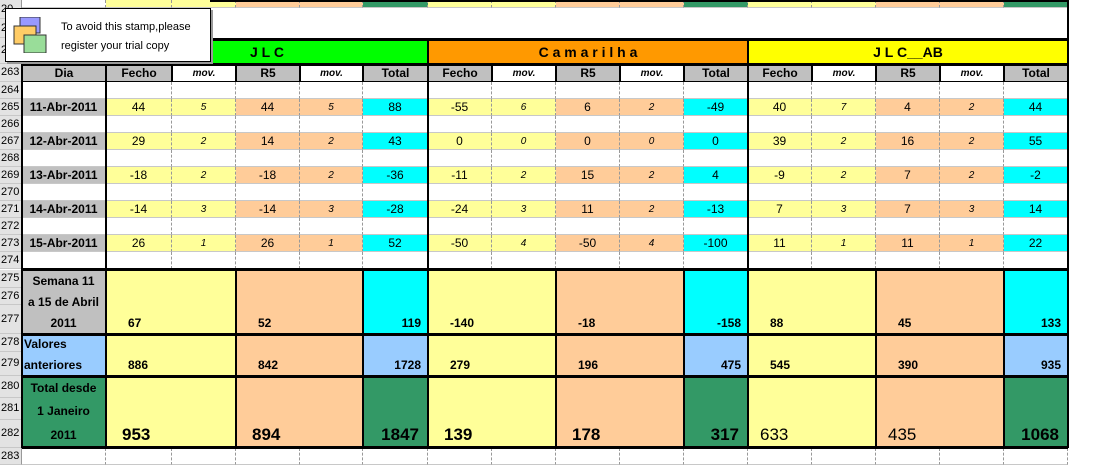 This screenshot has height=465, width=1095. Describe the element at coordinates (11, 343) in the screenshot. I see `row-header: 278` at that location.